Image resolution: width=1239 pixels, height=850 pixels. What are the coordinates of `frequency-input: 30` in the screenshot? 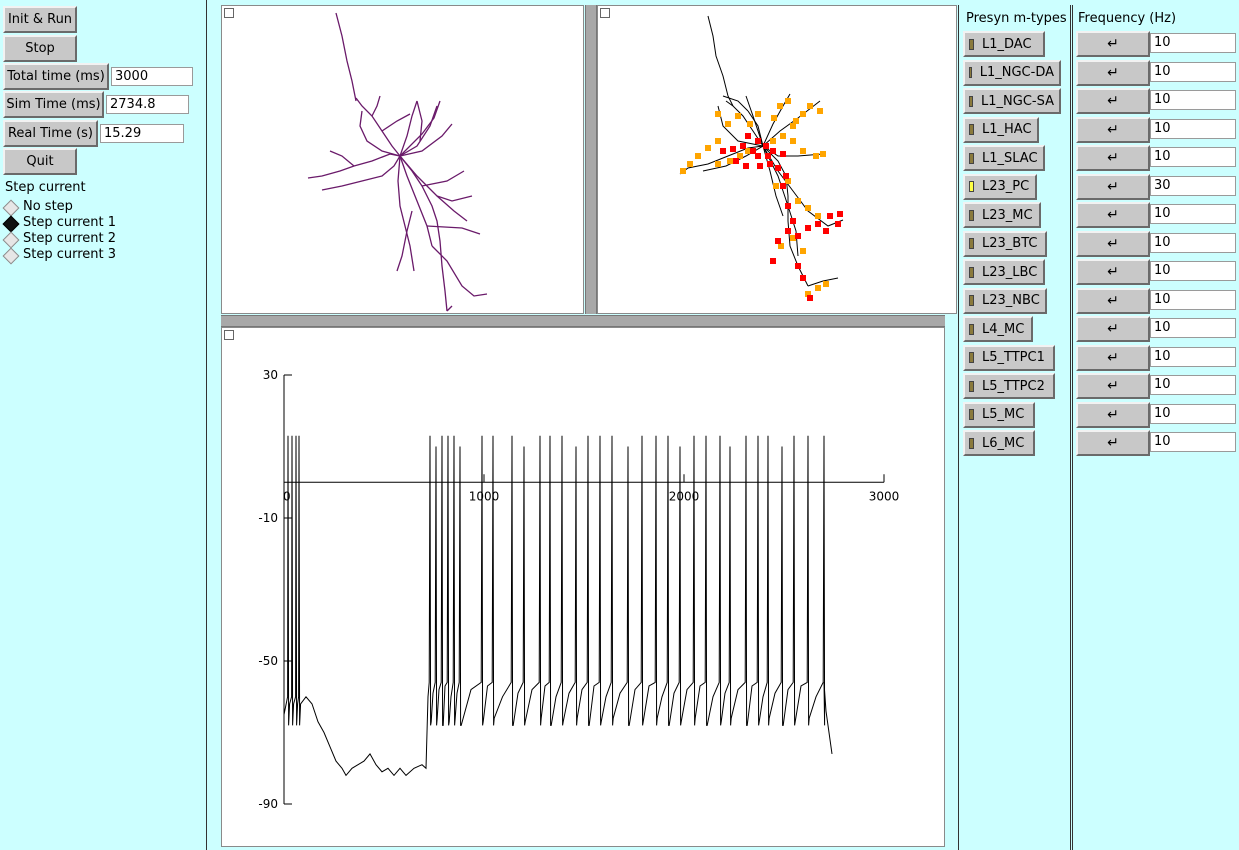 It's located at (1193, 185).